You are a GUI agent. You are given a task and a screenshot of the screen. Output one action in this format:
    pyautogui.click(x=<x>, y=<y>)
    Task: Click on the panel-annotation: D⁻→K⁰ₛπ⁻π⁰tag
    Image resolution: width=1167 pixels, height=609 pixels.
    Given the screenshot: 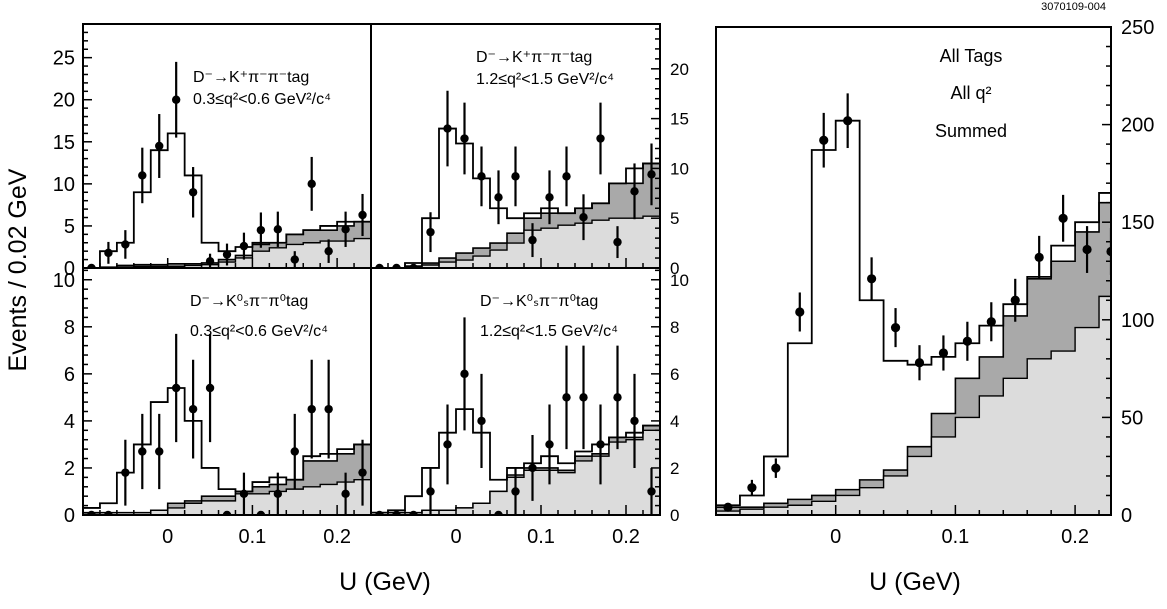 What is the action you would take?
    pyautogui.click(x=249, y=301)
    